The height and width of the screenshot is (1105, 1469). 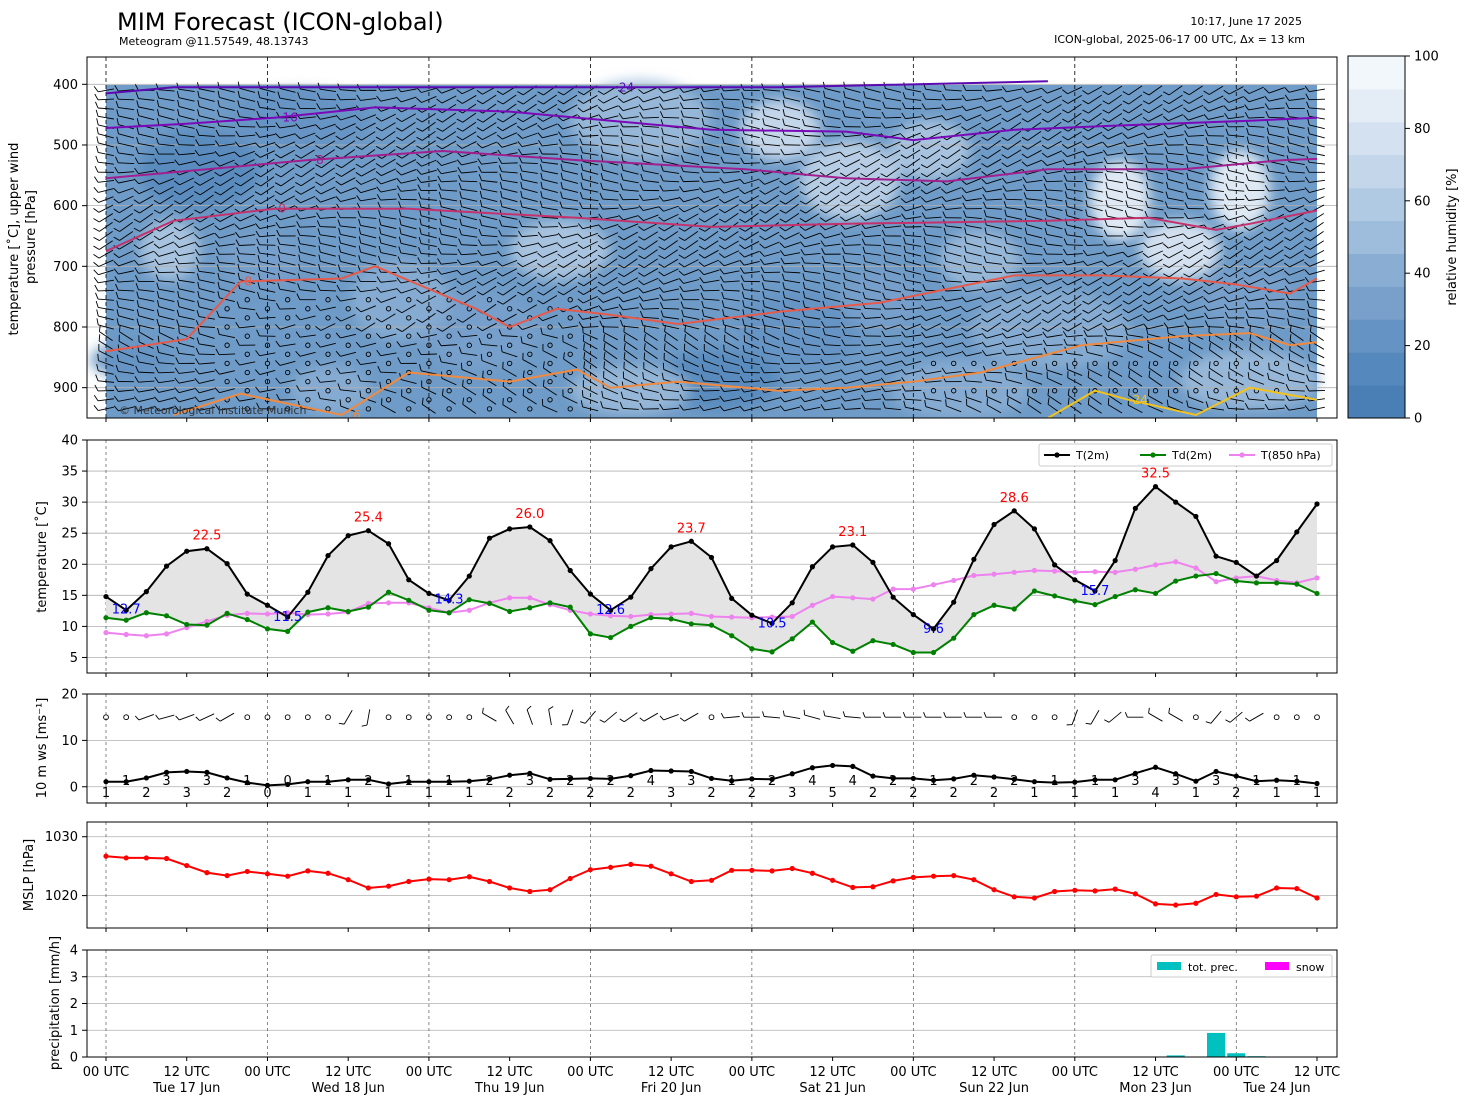 What do you see at coordinates (214, 41) in the screenshot?
I see `location-subtitle: Meteogram @11.57549, 48.13743` at bounding box center [214, 41].